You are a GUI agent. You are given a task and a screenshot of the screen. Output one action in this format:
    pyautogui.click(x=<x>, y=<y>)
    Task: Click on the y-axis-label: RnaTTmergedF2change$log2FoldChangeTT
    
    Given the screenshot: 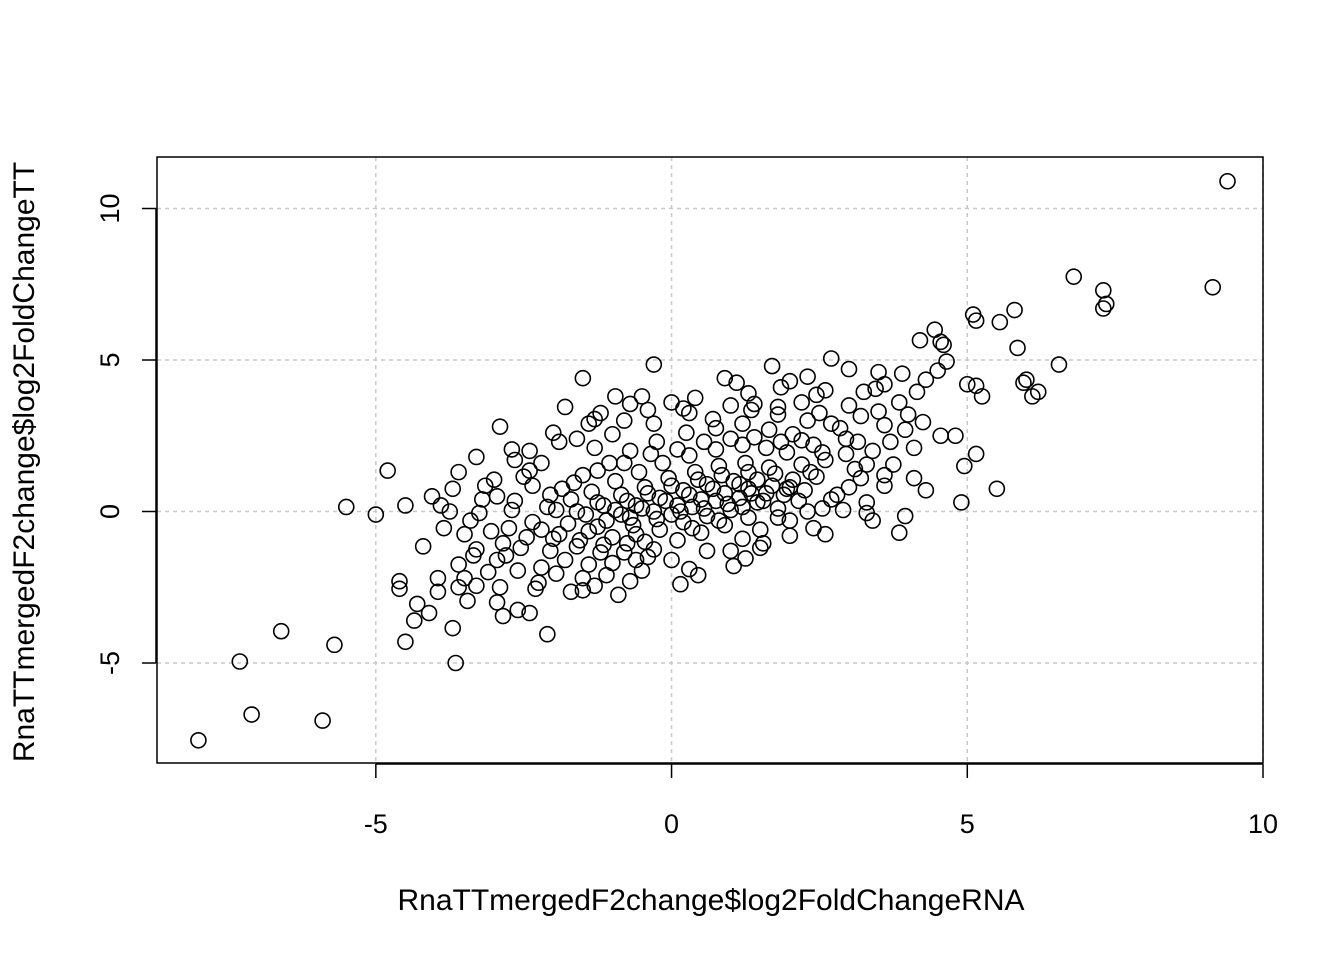 What is the action you would take?
    pyautogui.click(x=24, y=462)
    